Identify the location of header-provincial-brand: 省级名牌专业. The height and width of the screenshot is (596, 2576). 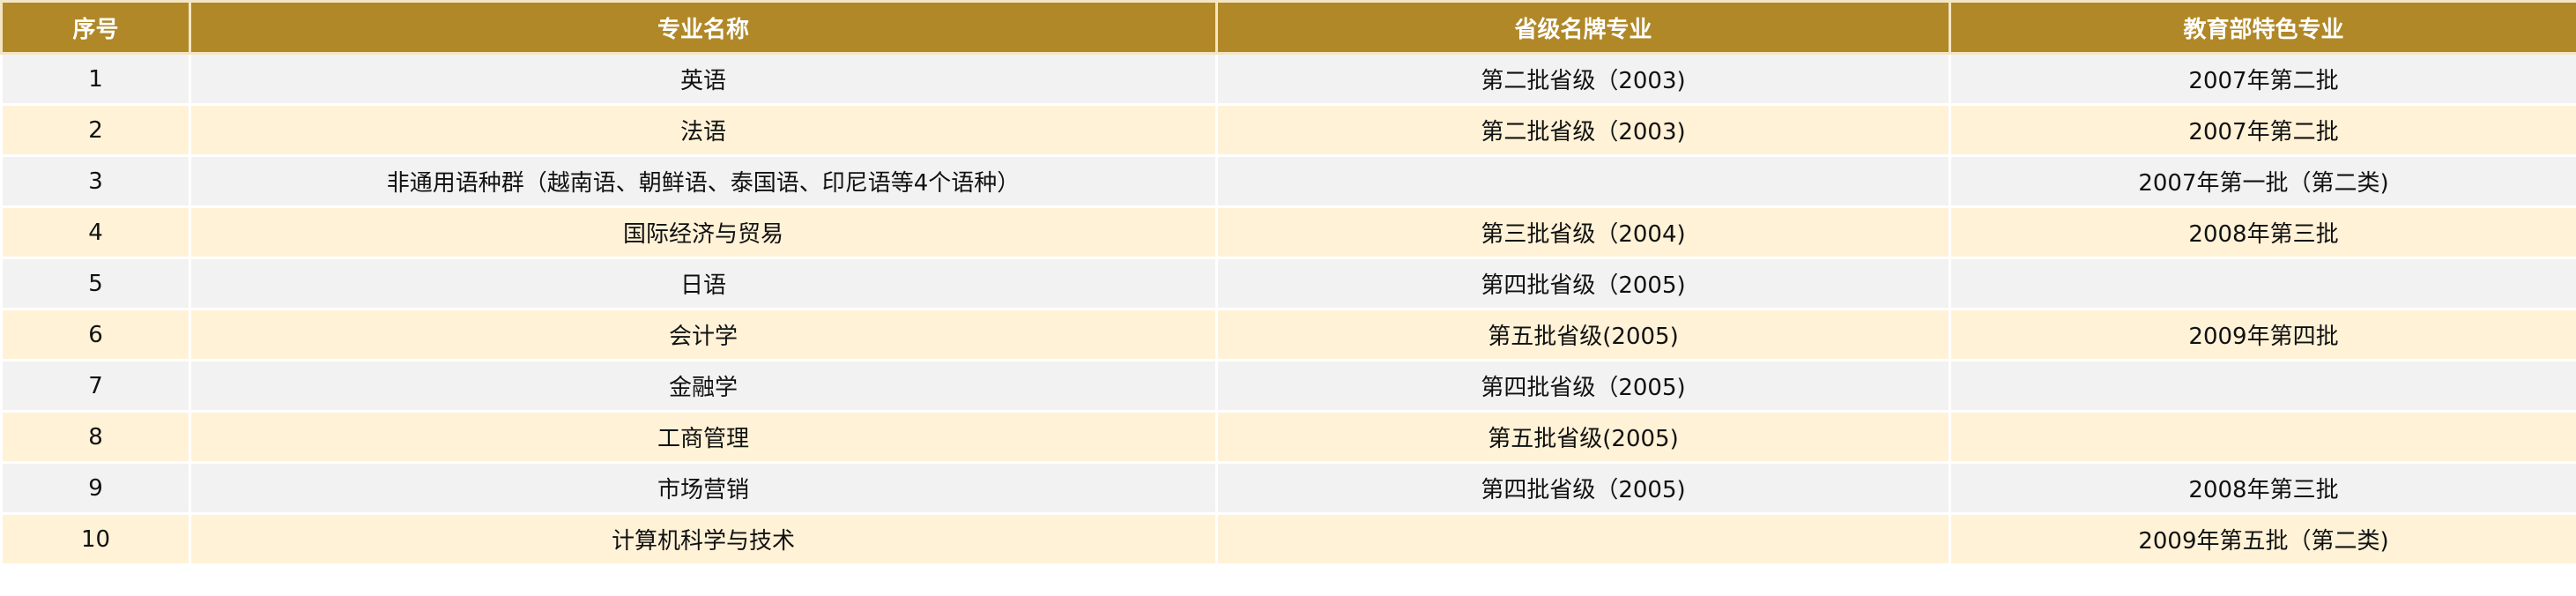
(1583, 27).